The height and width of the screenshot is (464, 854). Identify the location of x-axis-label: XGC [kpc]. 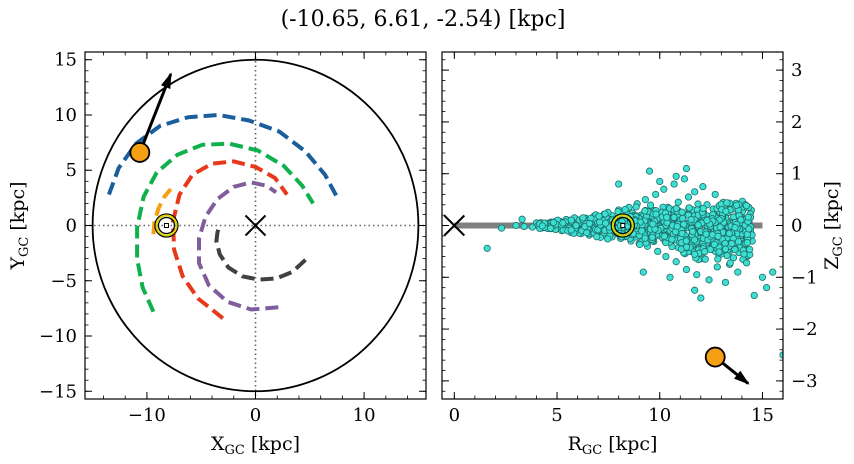
(255, 445).